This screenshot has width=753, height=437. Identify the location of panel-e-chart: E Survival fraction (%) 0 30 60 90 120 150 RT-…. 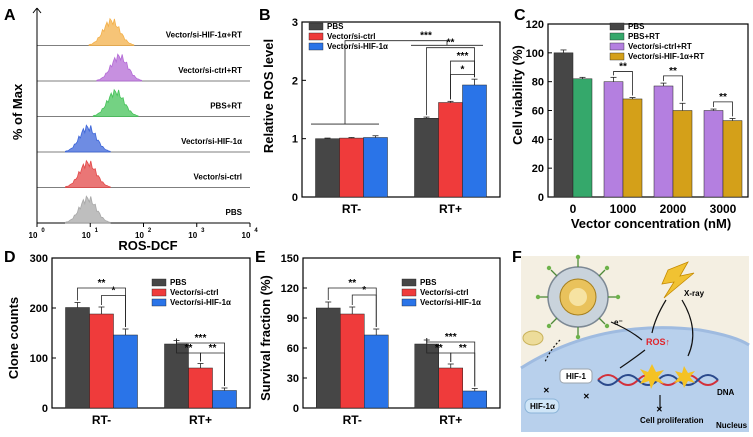
(378, 338).